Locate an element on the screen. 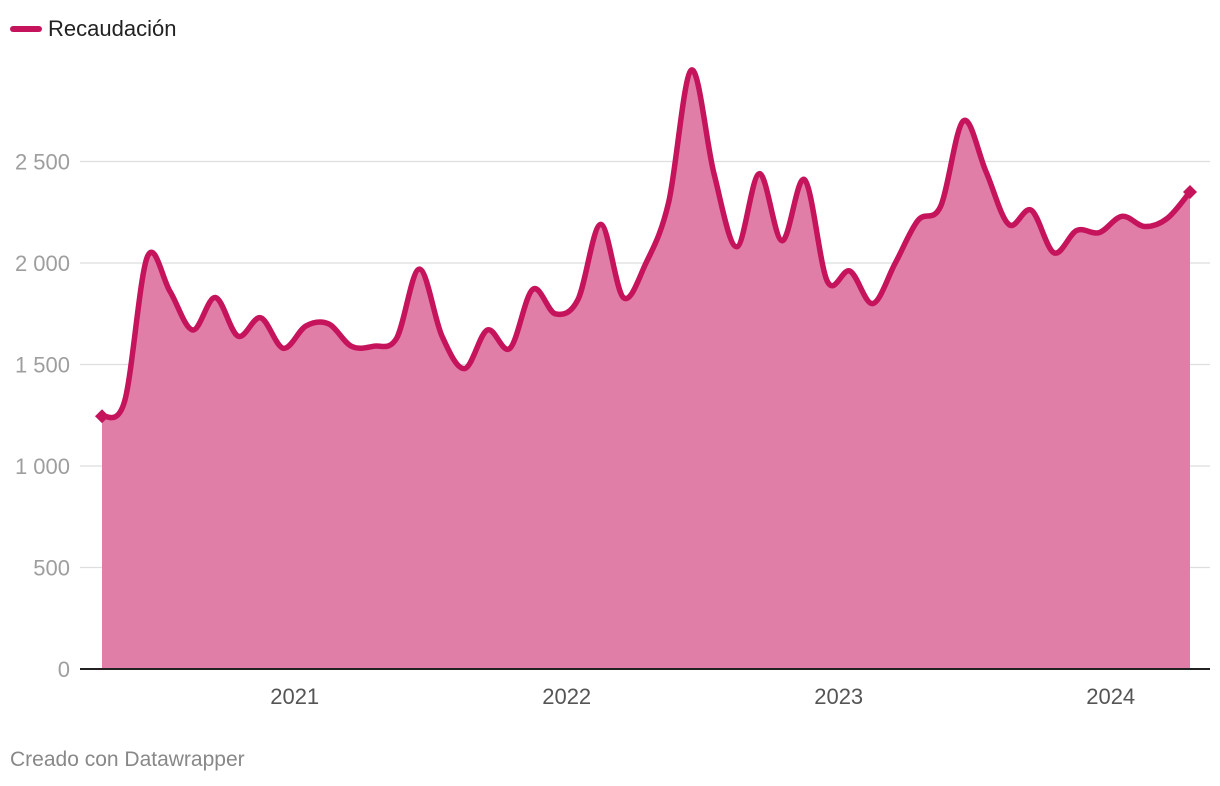  end-marker is located at coordinates (1190, 191).